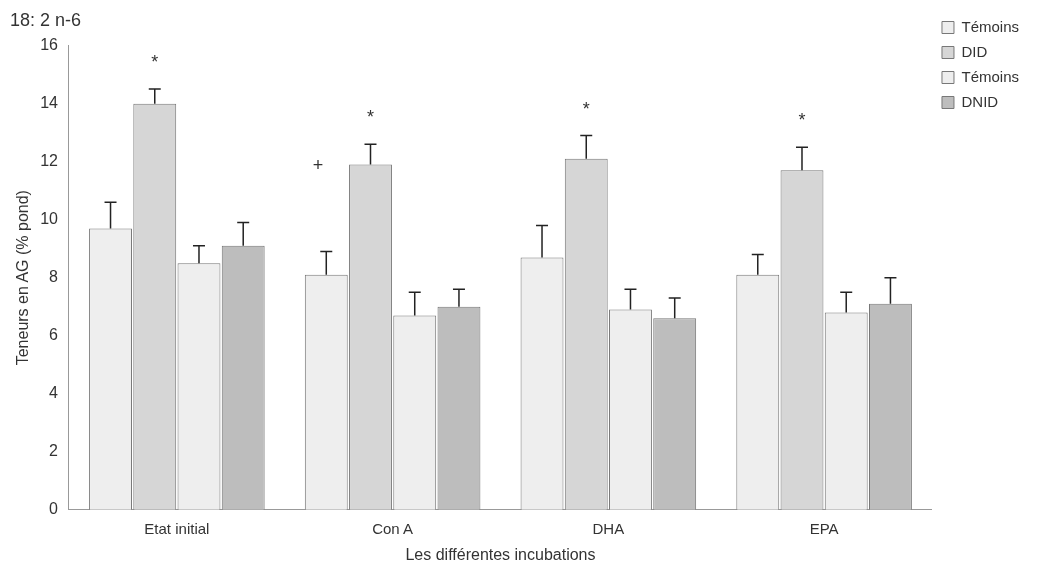 Image resolution: width=1049 pixels, height=579 pixels. I want to click on y-tick-label: 16, so click(49, 45).